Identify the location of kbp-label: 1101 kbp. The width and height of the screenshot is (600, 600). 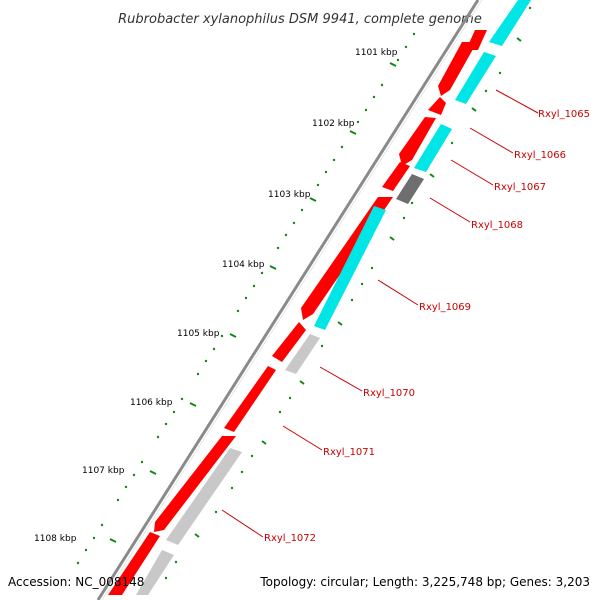
(376, 53).